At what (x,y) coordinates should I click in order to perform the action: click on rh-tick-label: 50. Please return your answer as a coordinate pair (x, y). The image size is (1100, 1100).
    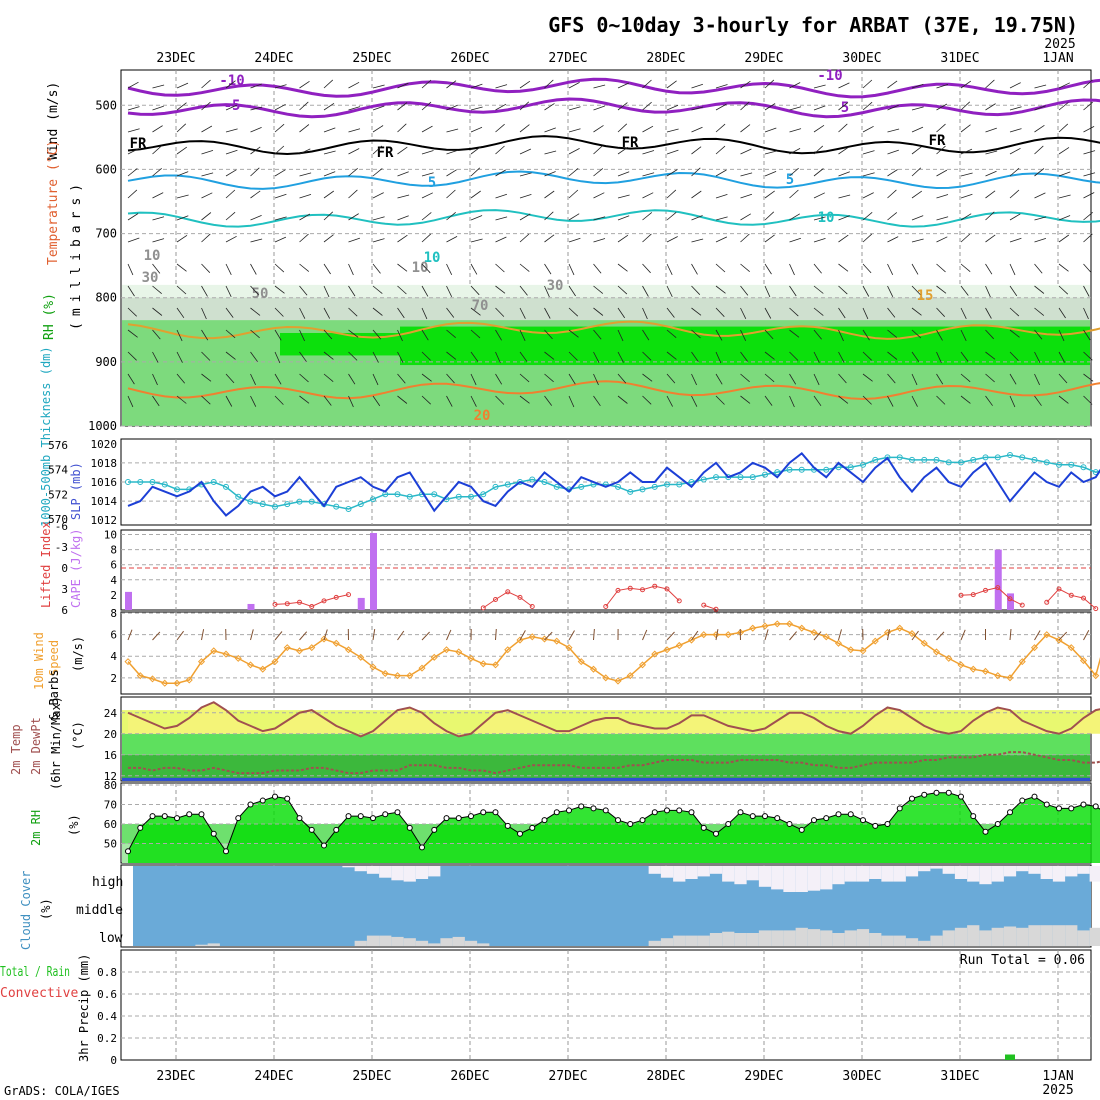
    Looking at the image, I should click on (110, 843).